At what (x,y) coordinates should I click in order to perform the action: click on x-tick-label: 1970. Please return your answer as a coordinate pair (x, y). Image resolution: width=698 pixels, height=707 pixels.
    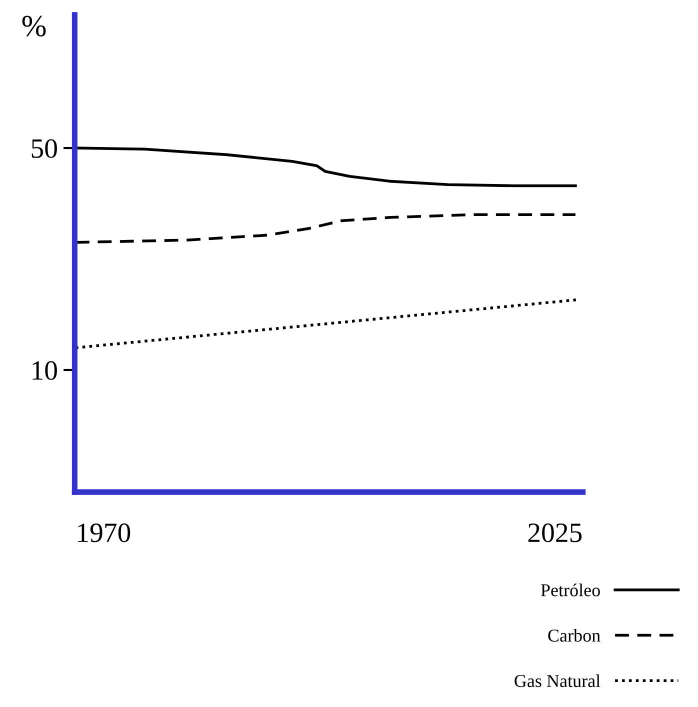
    Looking at the image, I should click on (104, 532).